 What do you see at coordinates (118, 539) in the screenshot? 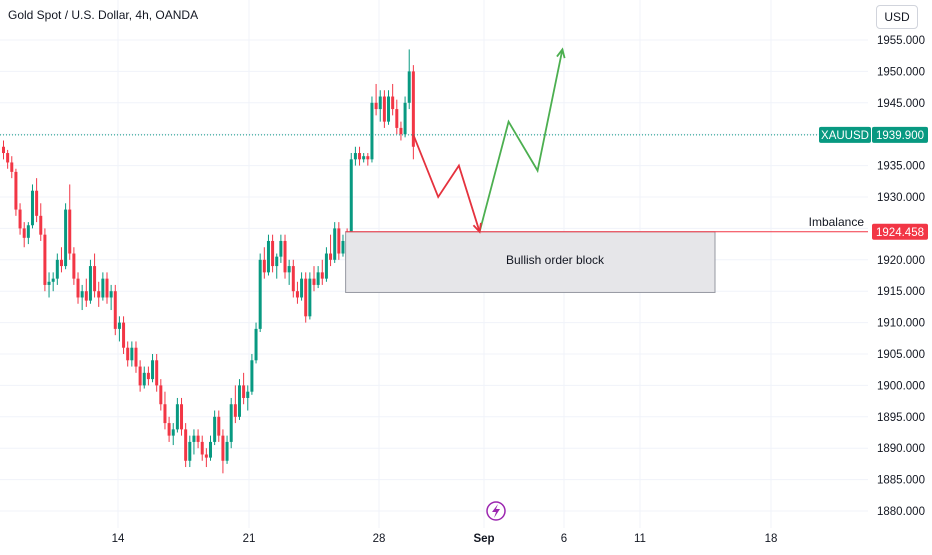
I see `x-tick-label: 14` at bounding box center [118, 539].